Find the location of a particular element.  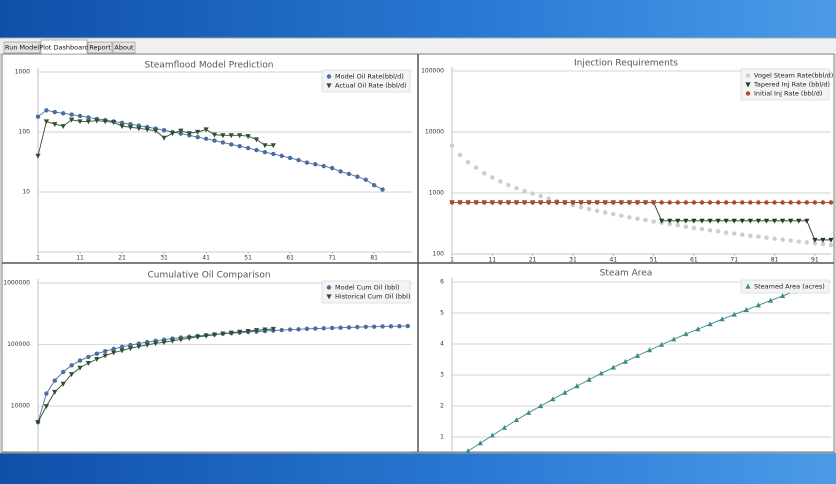

tab-label: Report is located at coordinates (100, 48).